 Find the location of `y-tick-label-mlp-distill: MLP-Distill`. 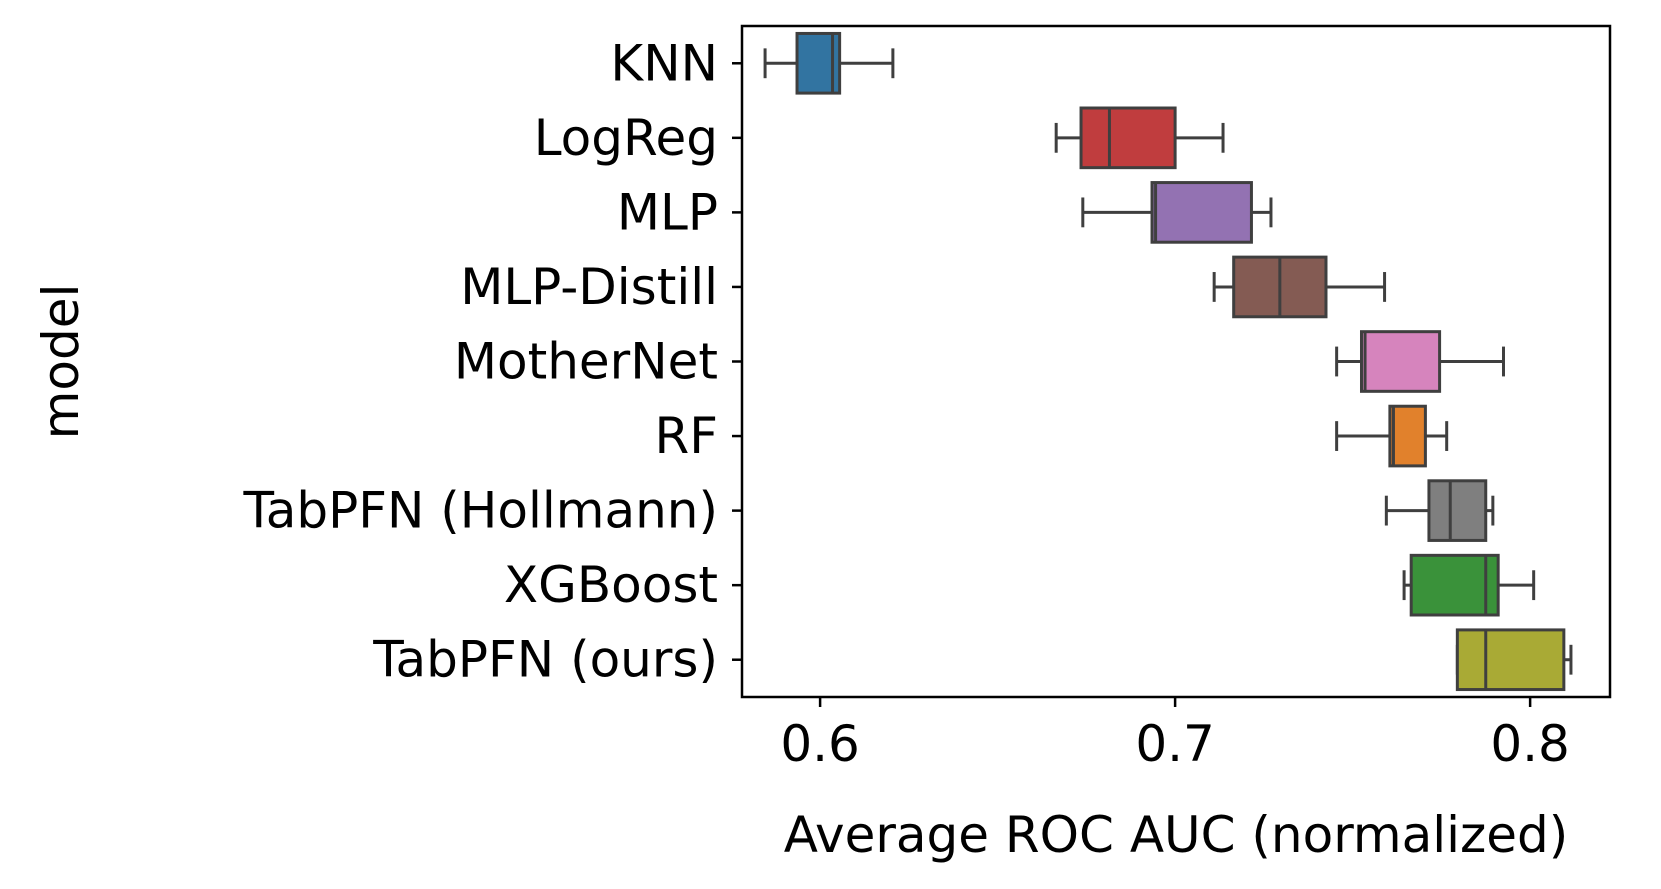

y-tick-label-mlp-distill: MLP-Distill is located at coordinates (589, 287).